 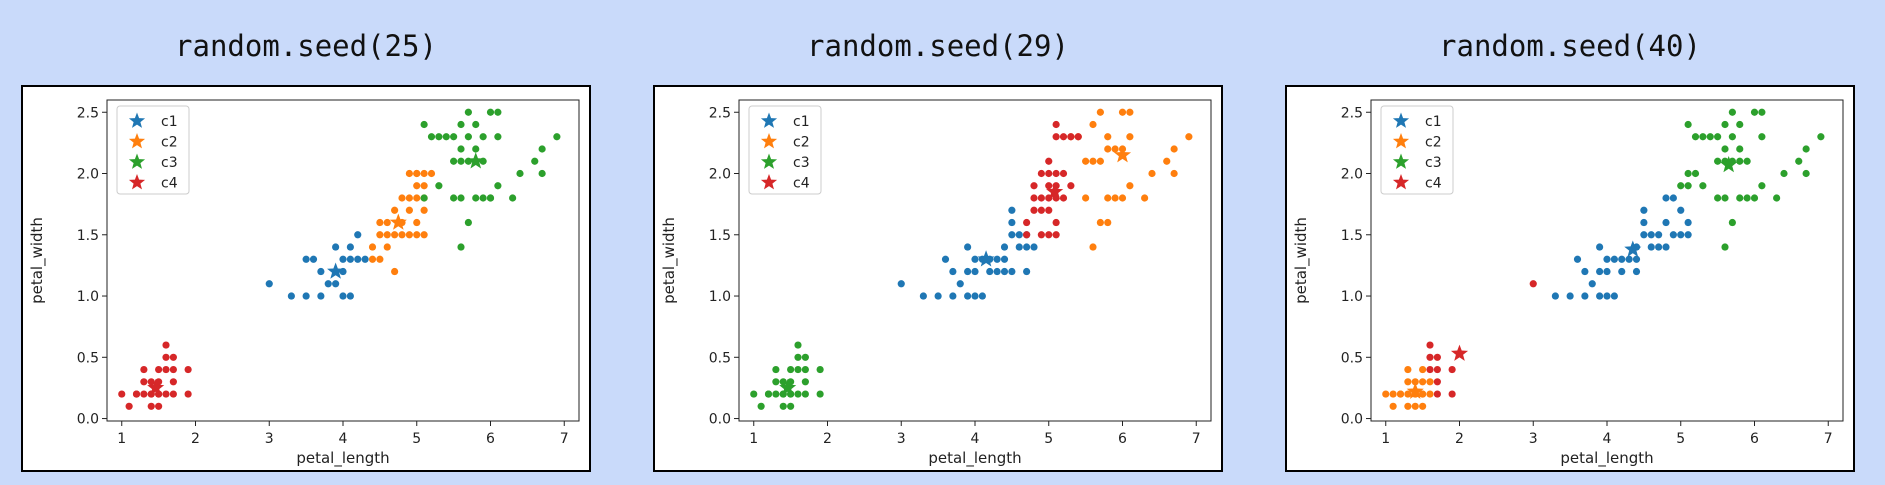 I want to click on x-tick-label: 6, so click(x=490, y=439).